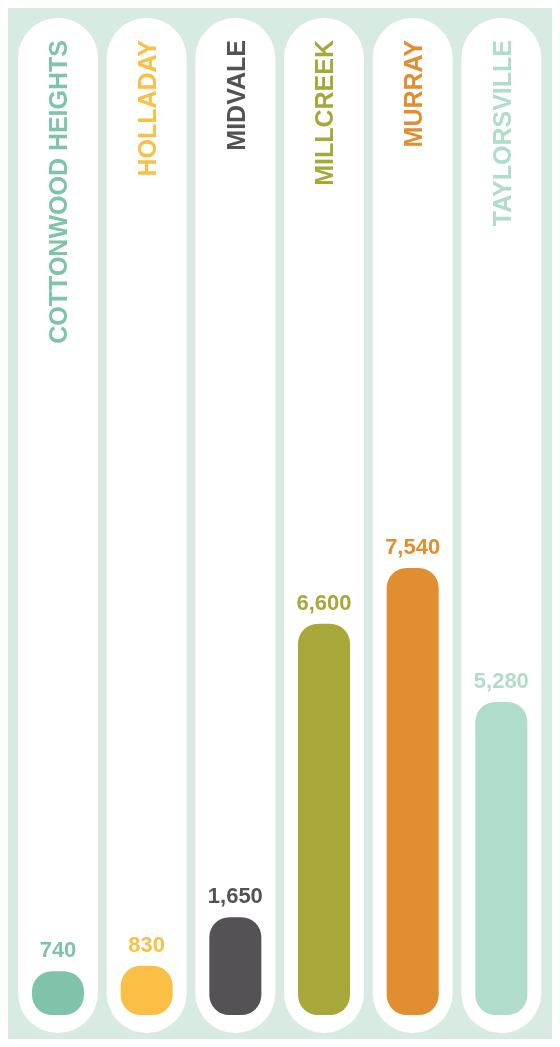  What do you see at coordinates (413, 93) in the screenshot?
I see `x-tick-label: MURRAY` at bounding box center [413, 93].